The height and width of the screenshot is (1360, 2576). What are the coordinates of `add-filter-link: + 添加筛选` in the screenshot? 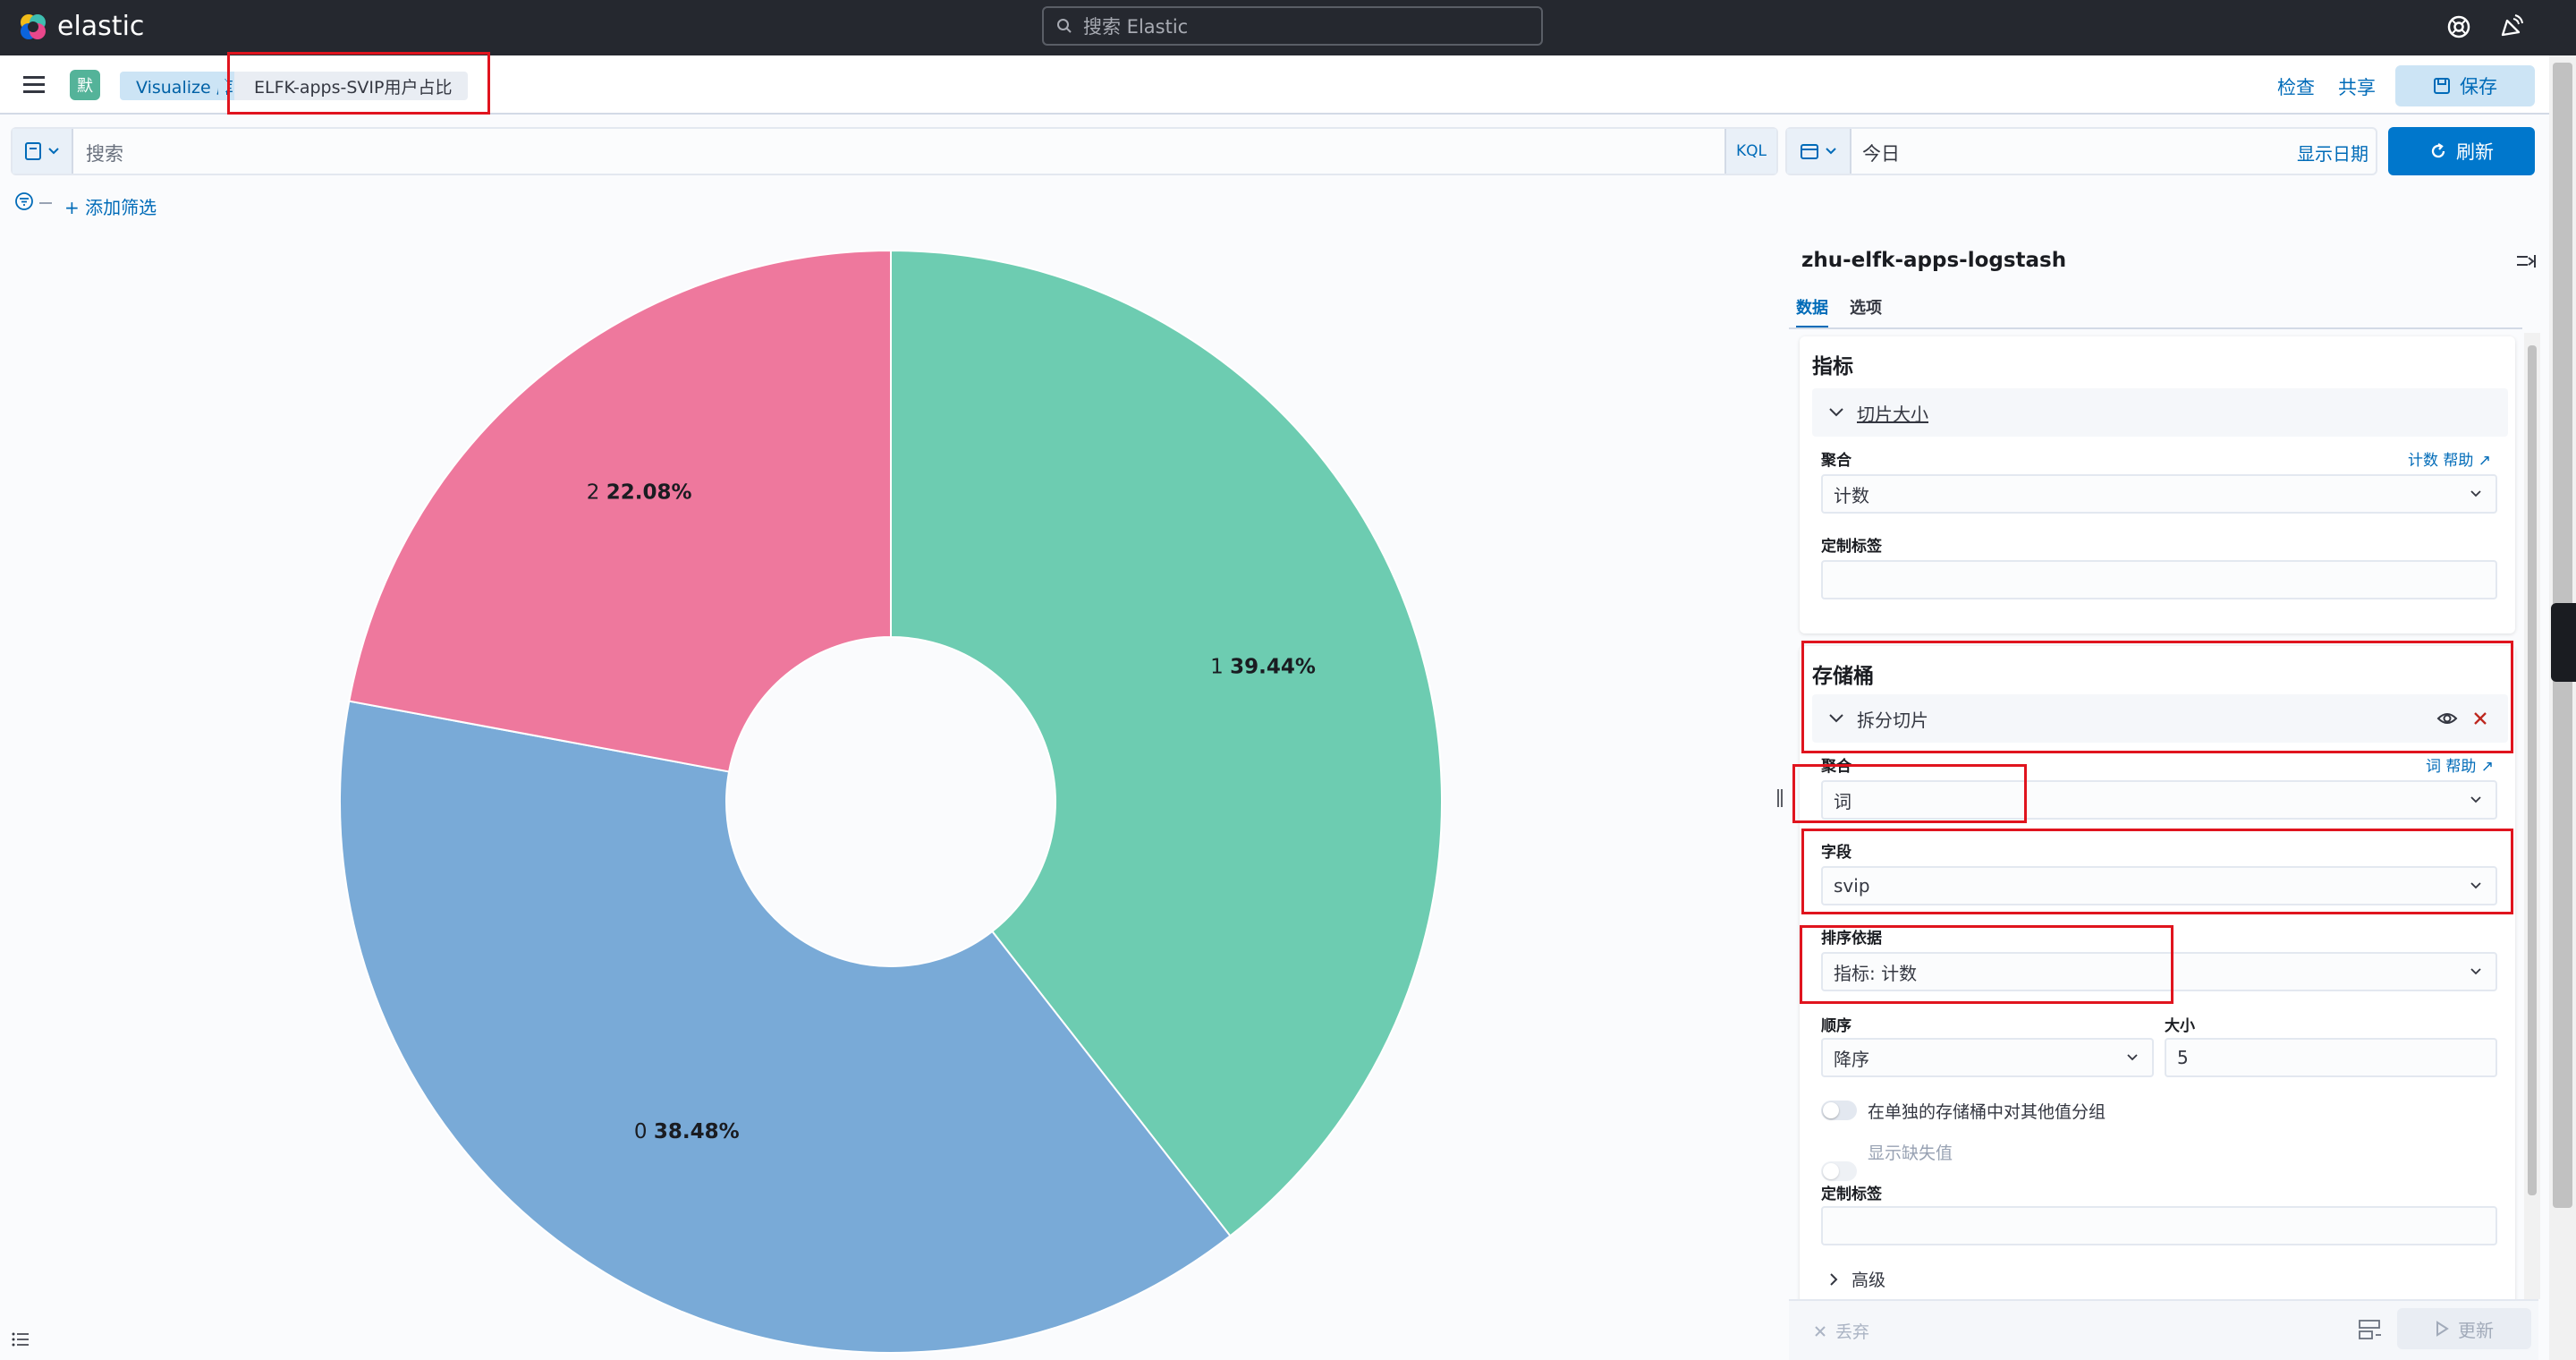 It's located at (110, 207).